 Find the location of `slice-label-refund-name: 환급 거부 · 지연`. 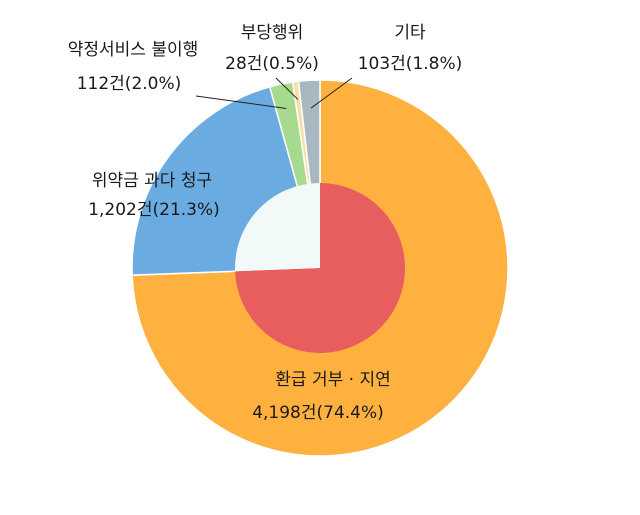

slice-label-refund-name: 환급 거부 · 지연 is located at coordinates (332, 380).